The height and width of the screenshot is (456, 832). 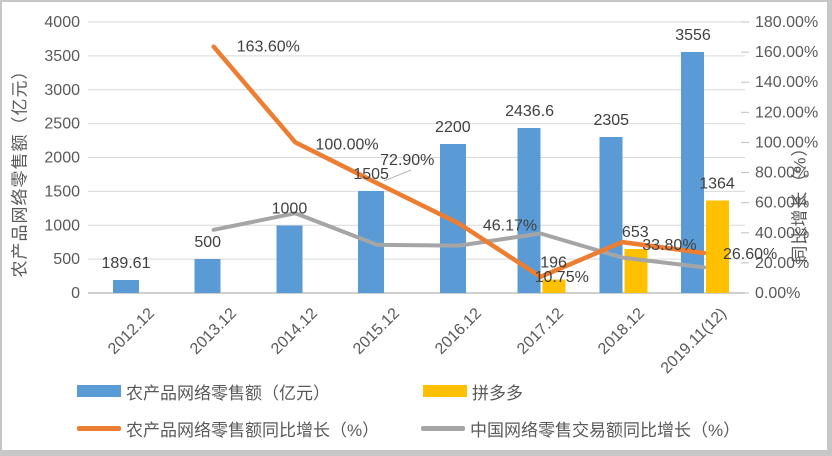 I want to click on axis-title-left: 农产品网络零售额（亿元）, so click(x=20, y=169).